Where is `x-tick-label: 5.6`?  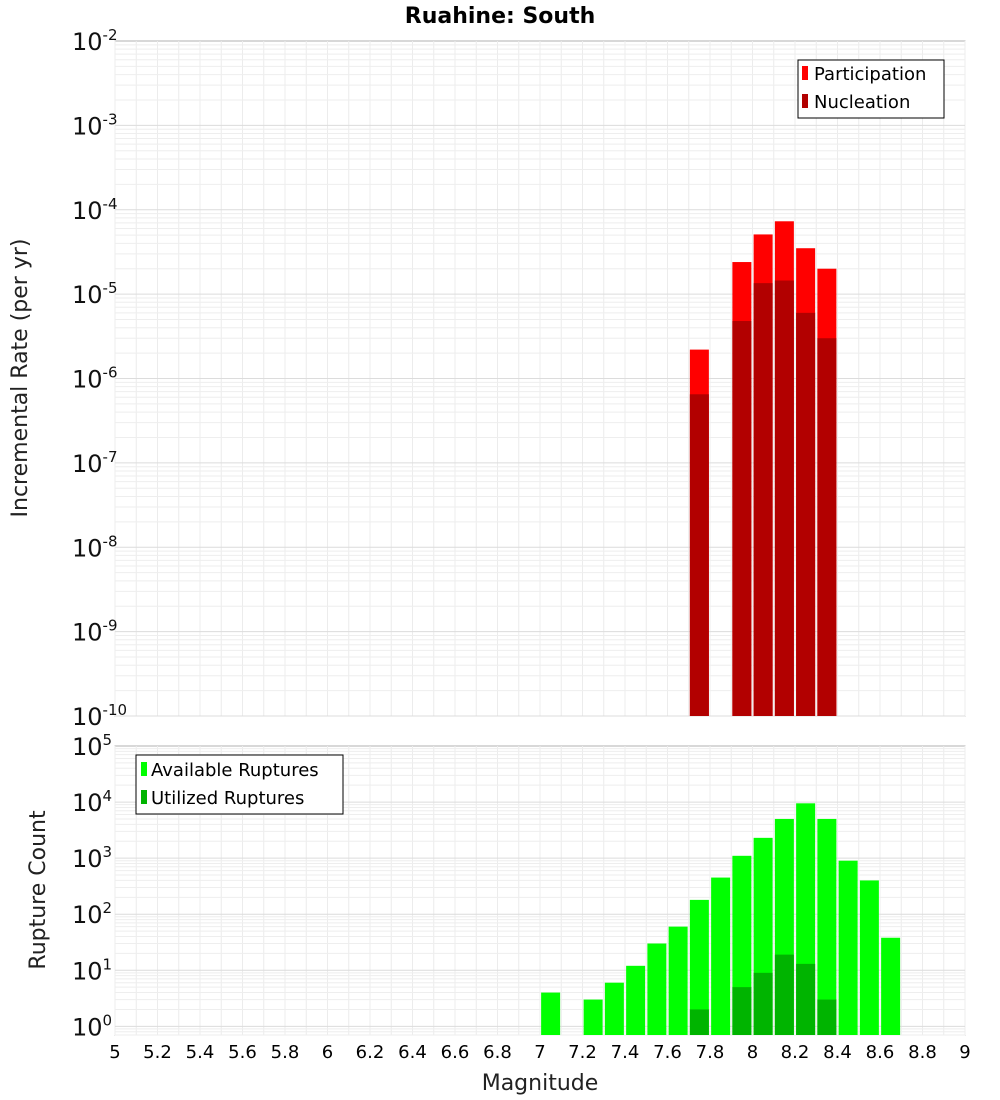
x-tick-label: 5.6 is located at coordinates (242, 1052).